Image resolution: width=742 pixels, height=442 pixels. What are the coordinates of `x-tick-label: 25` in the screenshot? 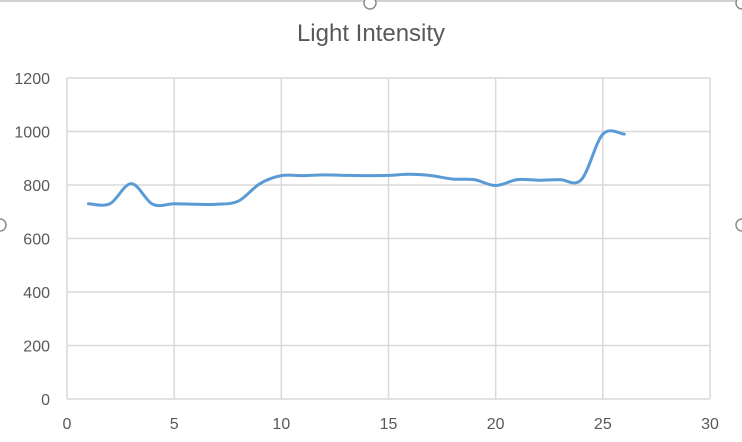 It's located at (603, 424).